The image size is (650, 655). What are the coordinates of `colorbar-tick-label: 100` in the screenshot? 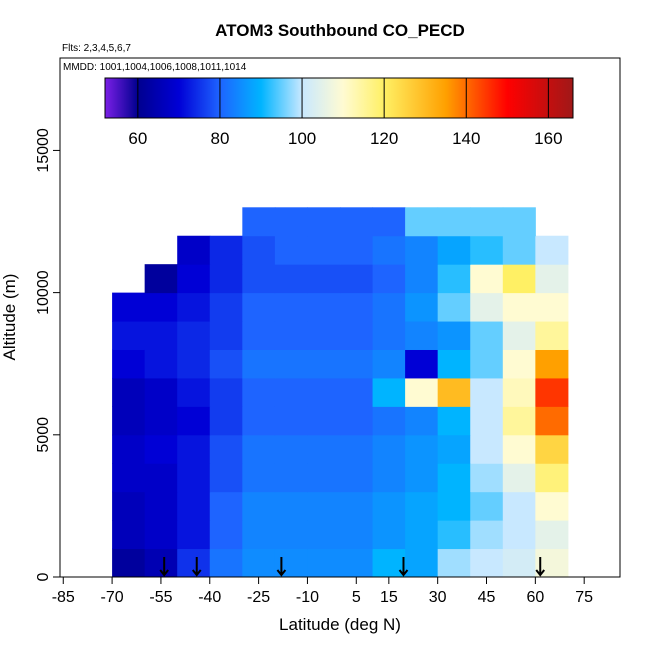 It's located at (302, 138).